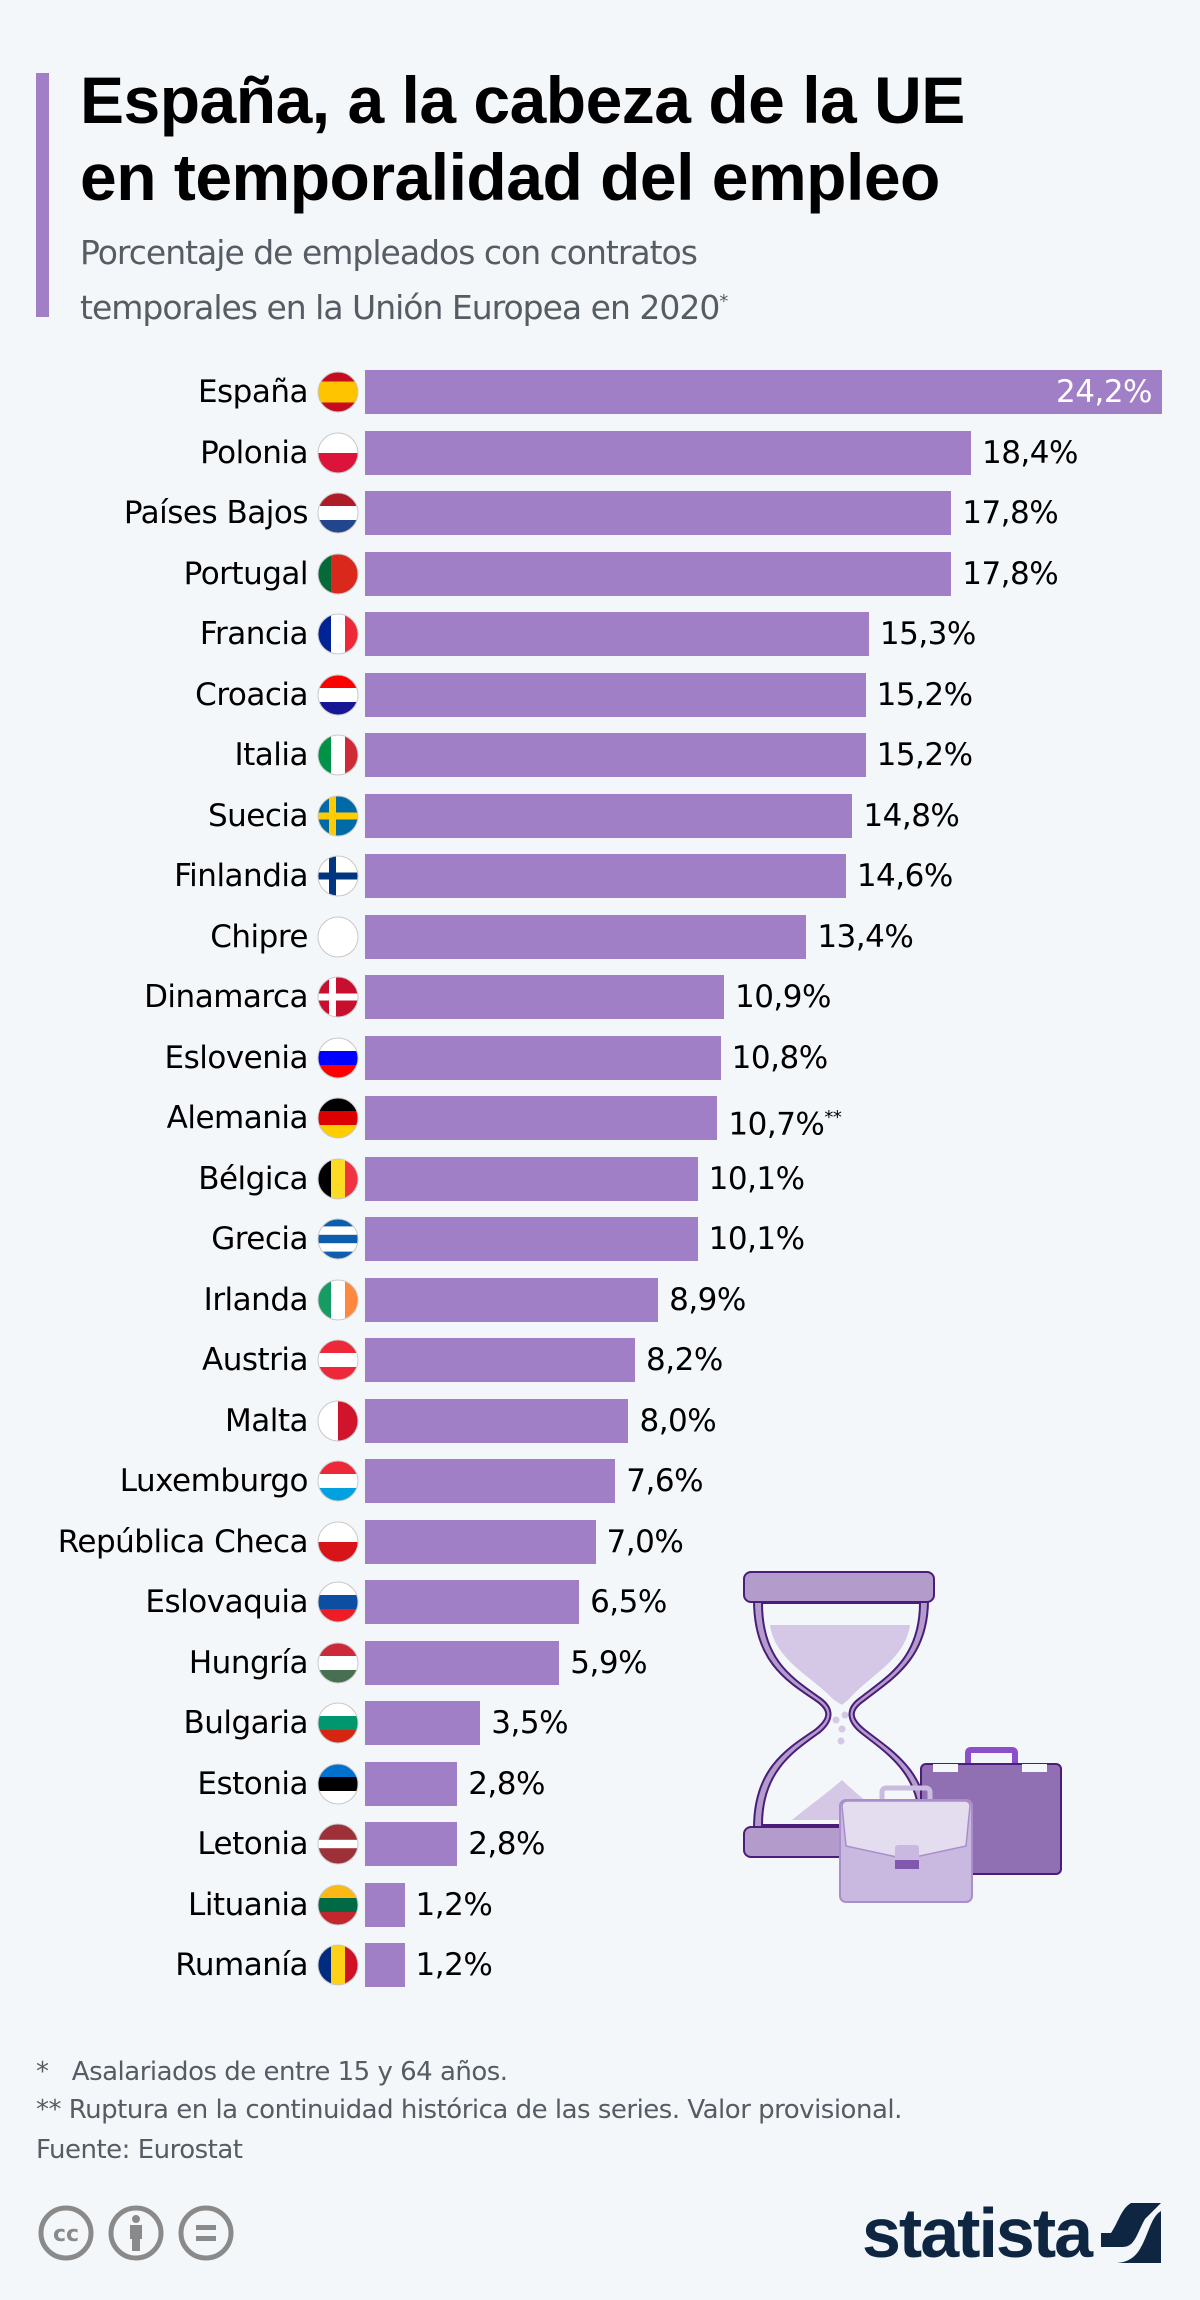 The image size is (1200, 2300). What do you see at coordinates (248, 1662) in the screenshot?
I see `category-label: Hungría` at bounding box center [248, 1662].